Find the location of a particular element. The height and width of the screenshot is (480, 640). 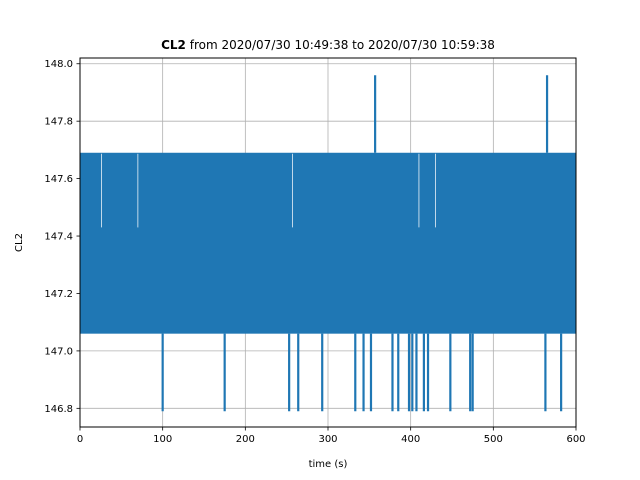

y-tick-label: 146.8 is located at coordinates (58, 409).